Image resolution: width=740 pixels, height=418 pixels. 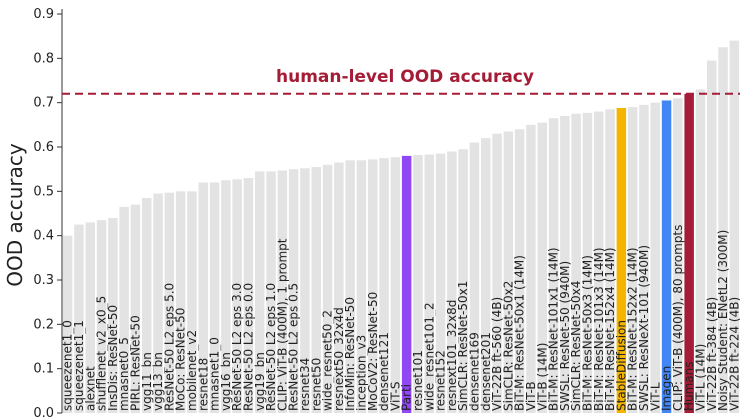 What do you see at coordinates (678, 318) in the screenshot?
I see `x-tick-label: CLIP: ViT-B (400M), 80 prompts` at bounding box center [678, 318].